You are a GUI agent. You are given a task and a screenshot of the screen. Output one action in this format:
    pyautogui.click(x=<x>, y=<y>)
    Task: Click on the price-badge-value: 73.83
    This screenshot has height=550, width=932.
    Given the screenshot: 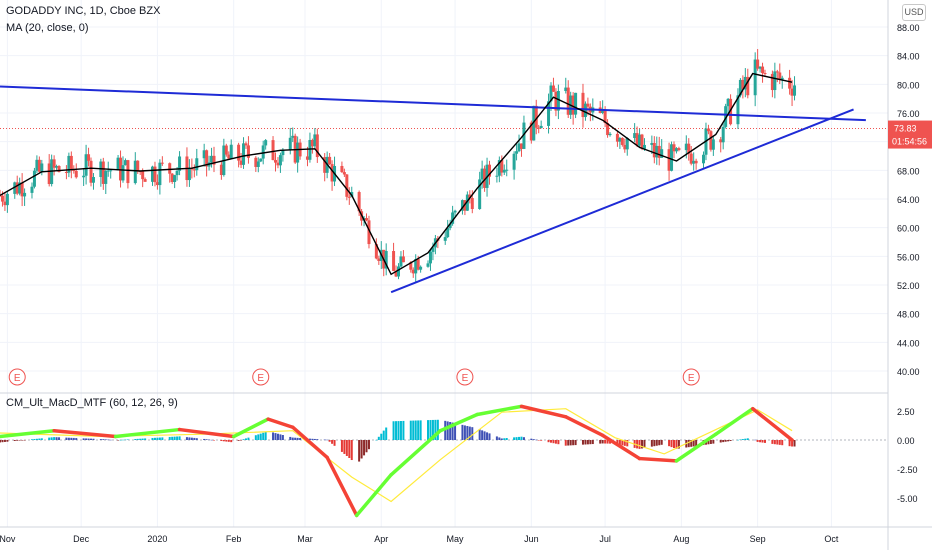 What is the action you would take?
    pyautogui.click(x=905, y=129)
    